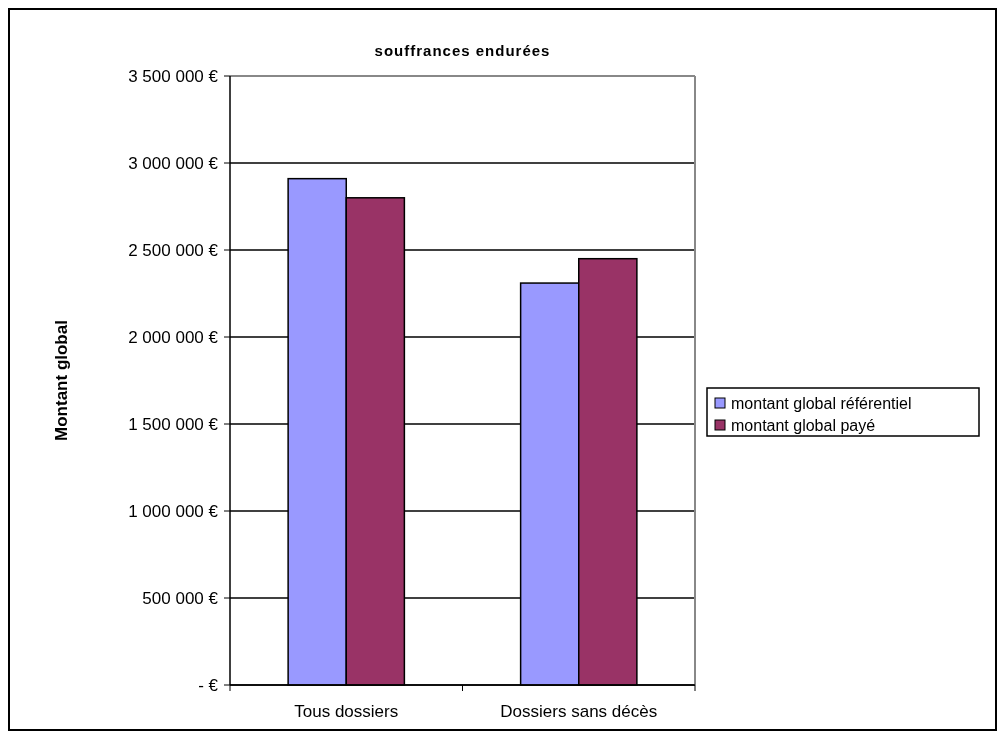 This screenshot has height=731, width=1005. I want to click on y-tick-label: 3 500 000 €, so click(173, 76).